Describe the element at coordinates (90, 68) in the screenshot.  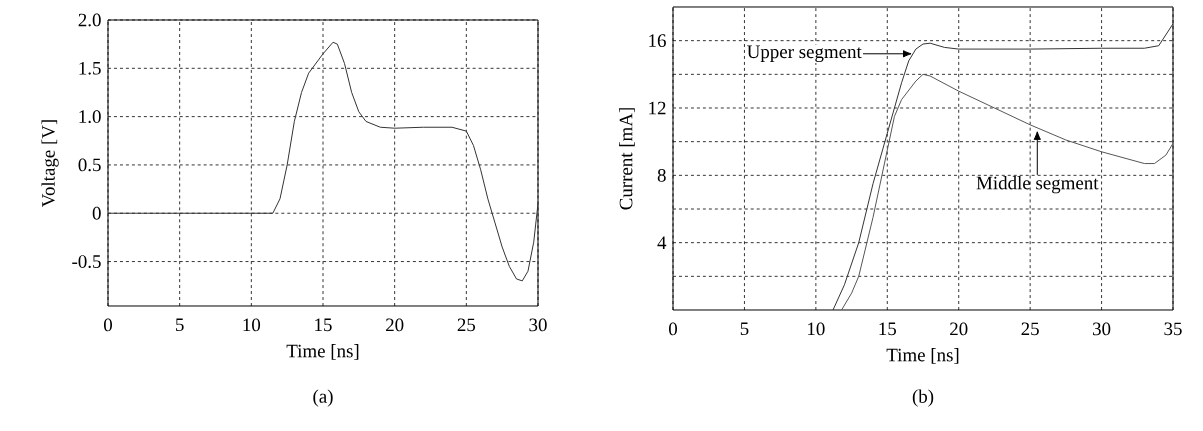
I see `y-tick-label: 1.5` at that location.